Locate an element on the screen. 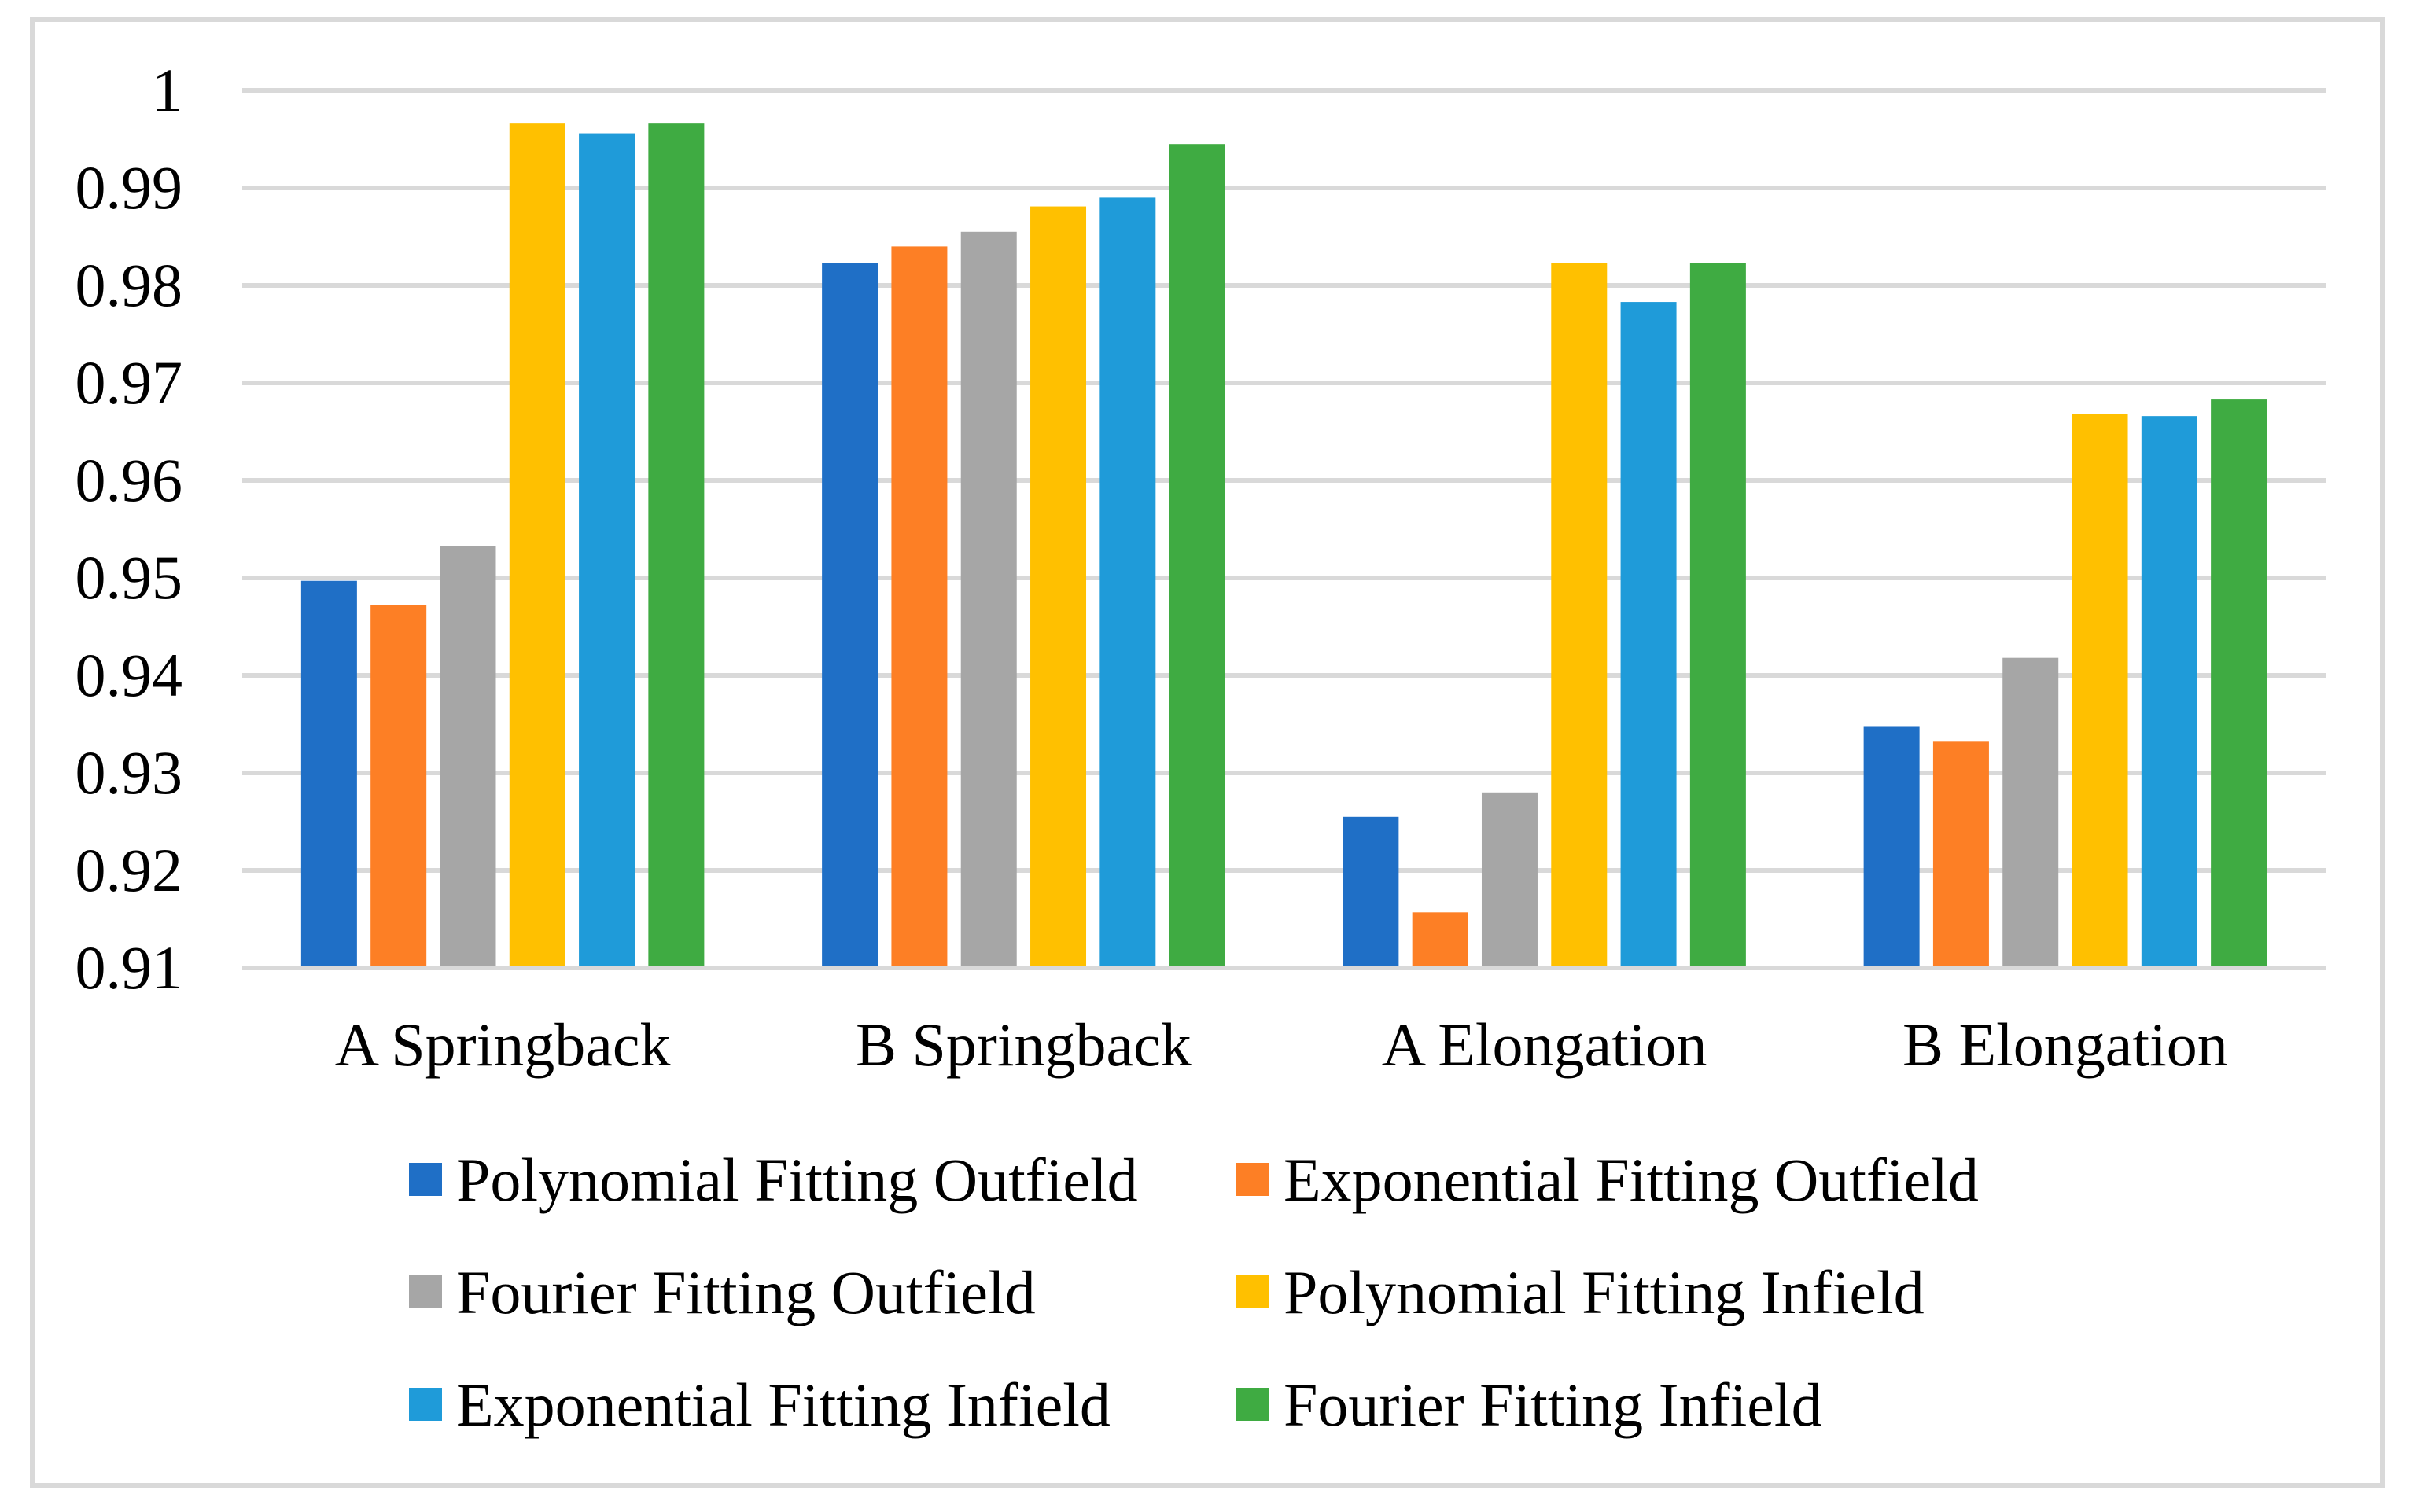 This screenshot has height=1512, width=2420. x-category-label: A Springback is located at coordinates (503, 1044).